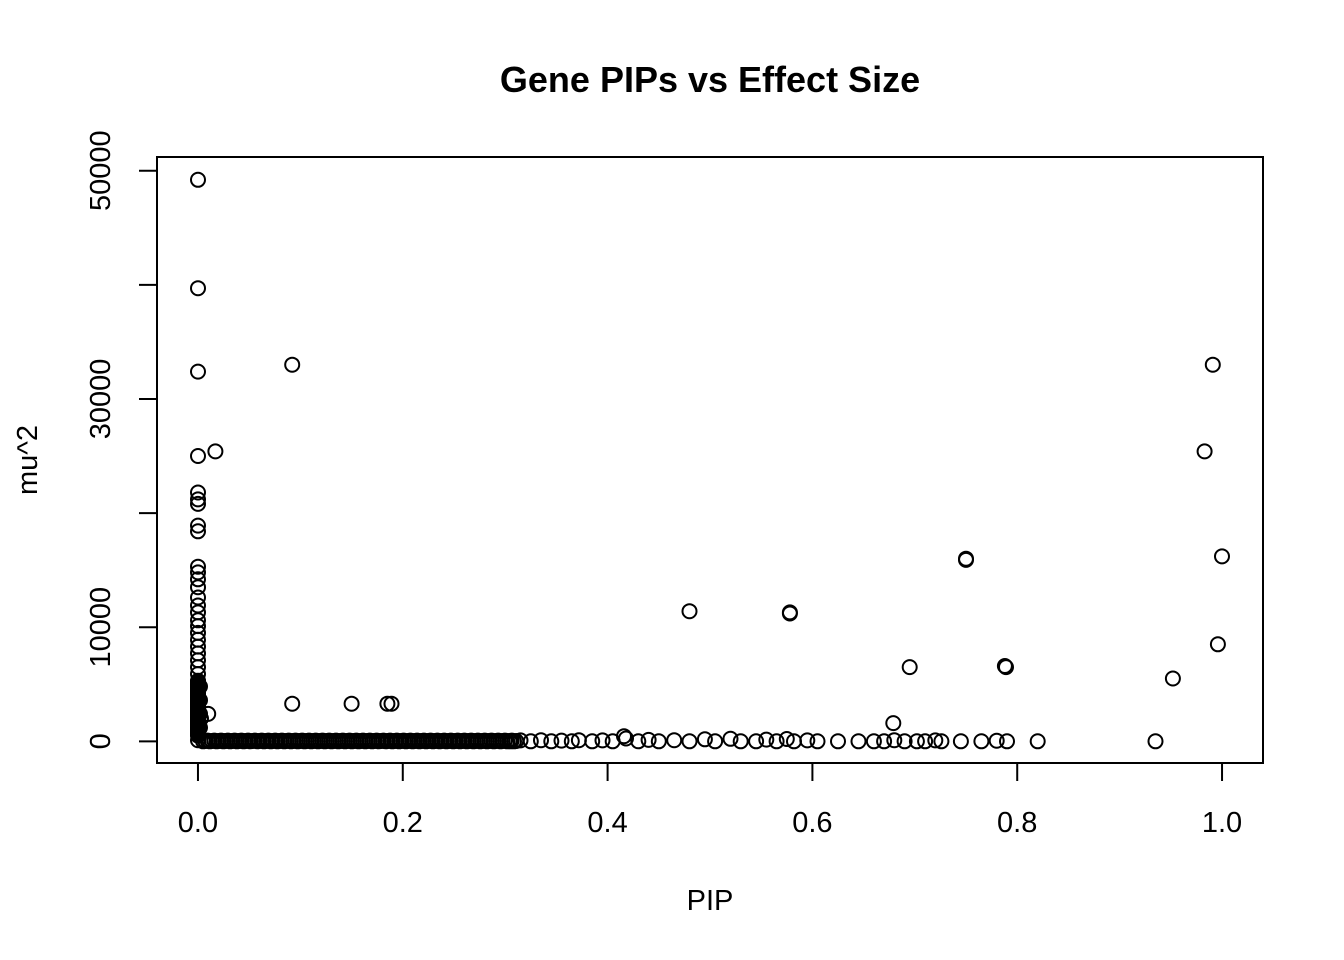  Describe the element at coordinates (1222, 823) in the screenshot. I see `x-tick-label: 1.0` at that location.